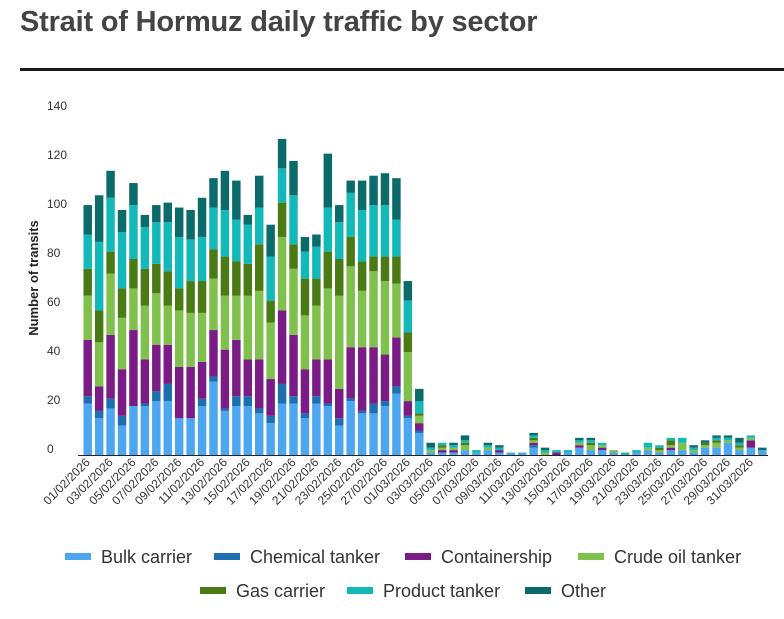 This screenshot has height=619, width=784. What do you see at coordinates (280, 591) in the screenshot?
I see `legend-label: Gas carrier` at bounding box center [280, 591].